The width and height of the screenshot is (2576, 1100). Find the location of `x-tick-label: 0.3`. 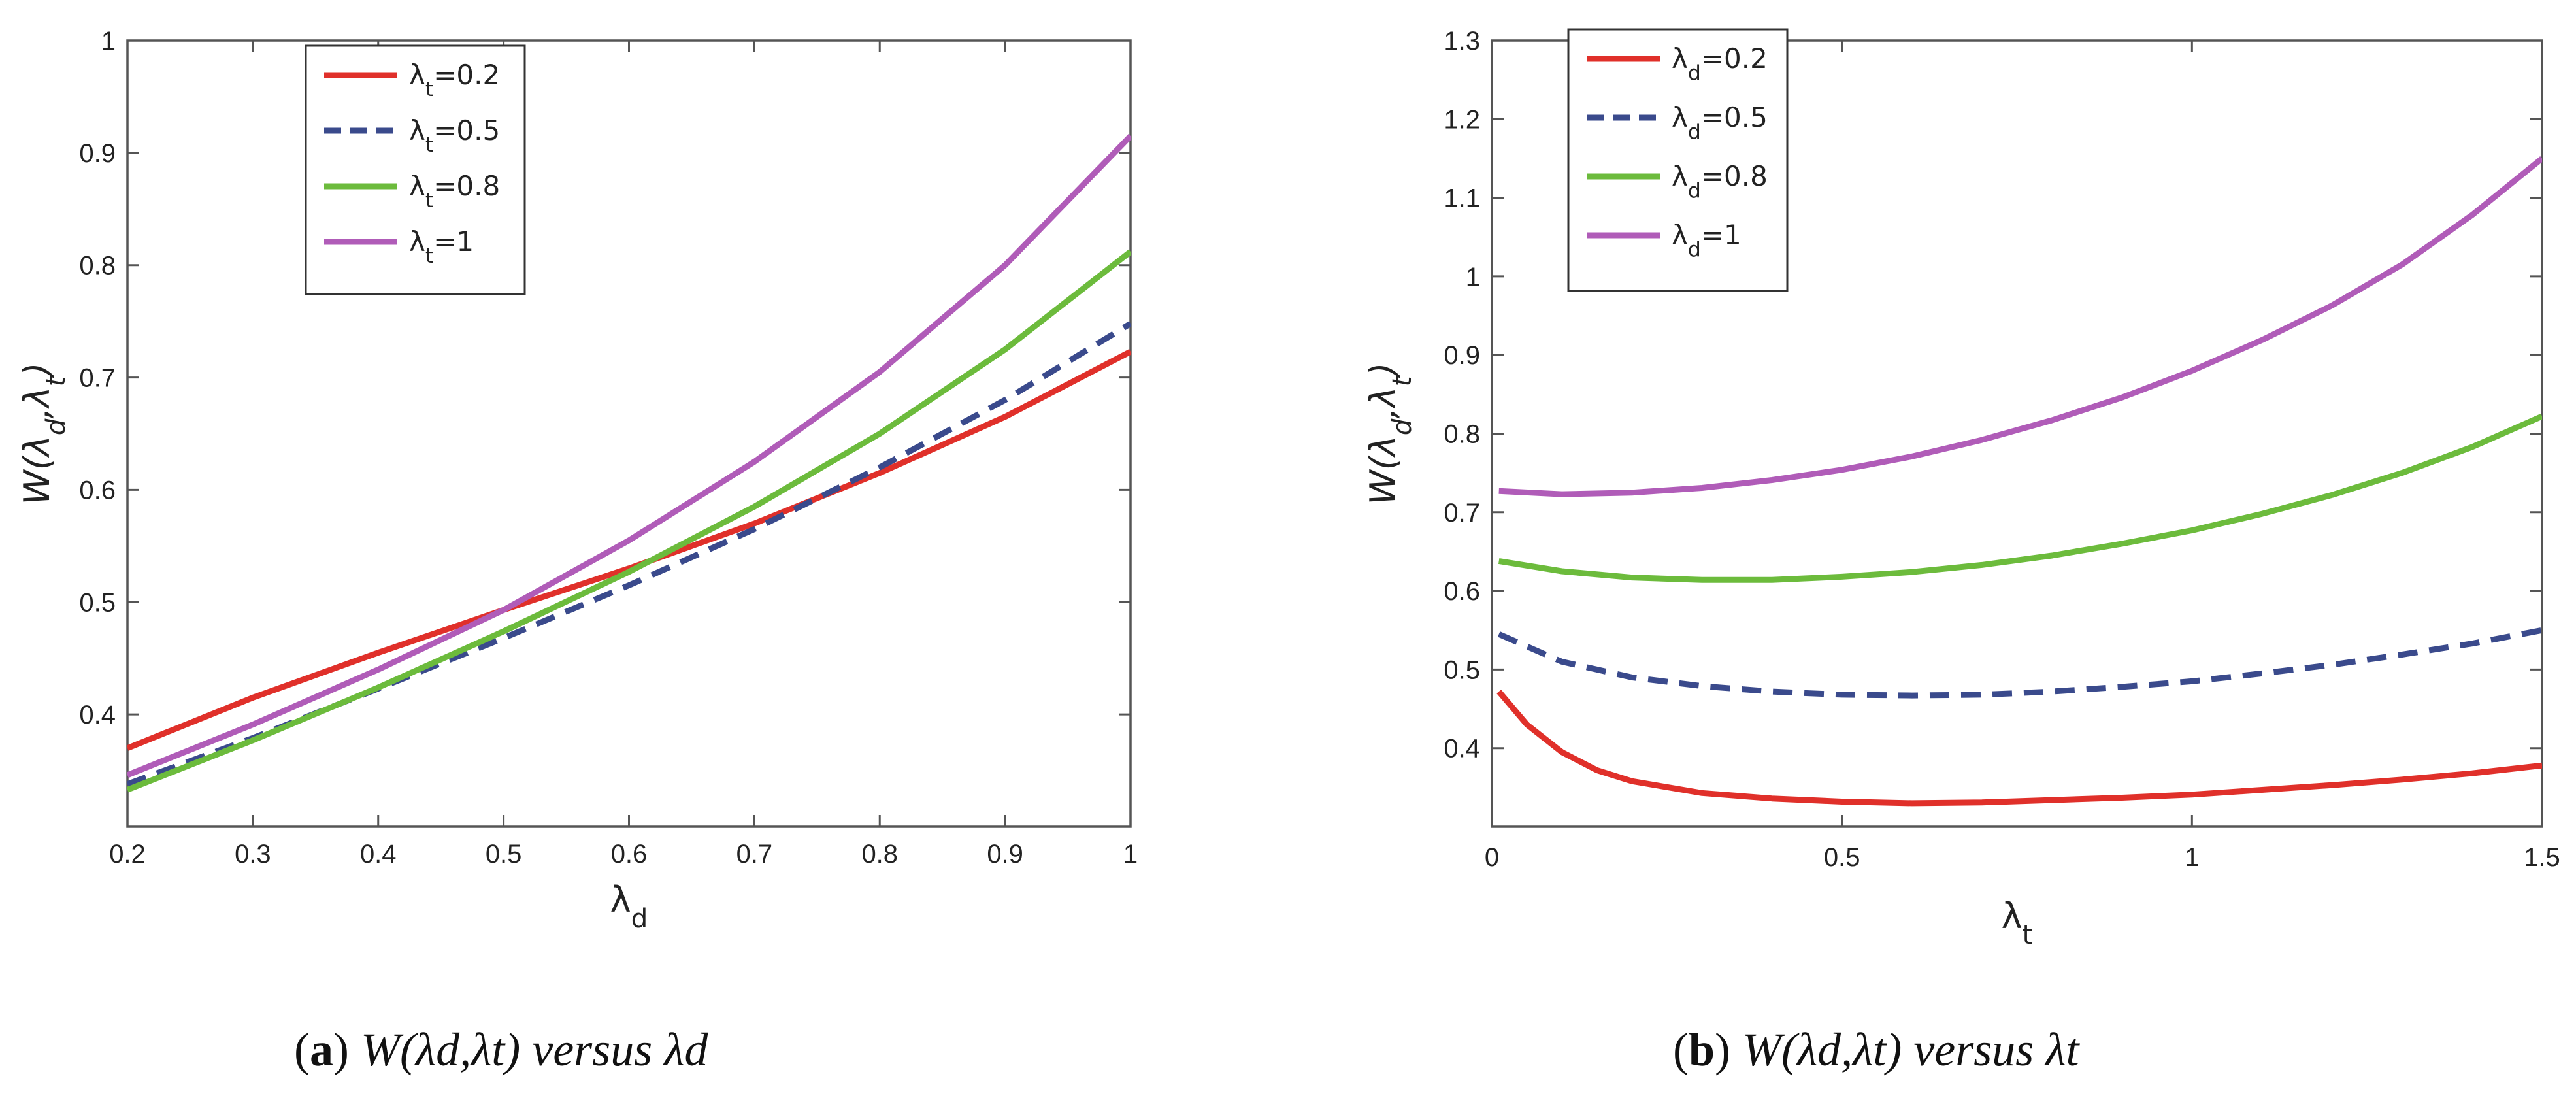

x-tick-label: 0.3 is located at coordinates (253, 854).